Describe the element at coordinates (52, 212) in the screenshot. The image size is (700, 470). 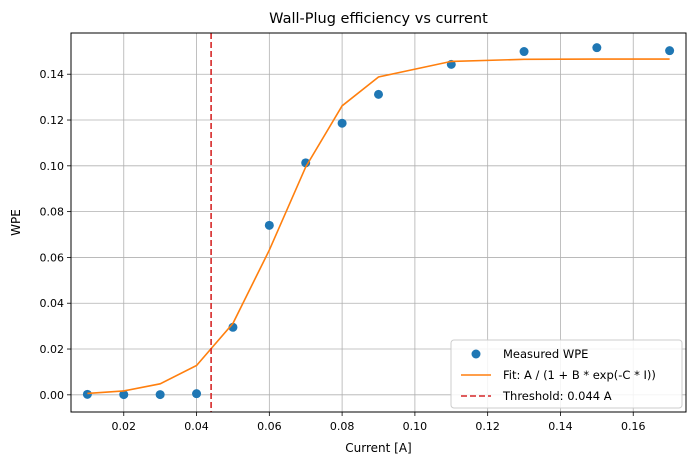
I see `y-tick-label: 0.08` at that location.